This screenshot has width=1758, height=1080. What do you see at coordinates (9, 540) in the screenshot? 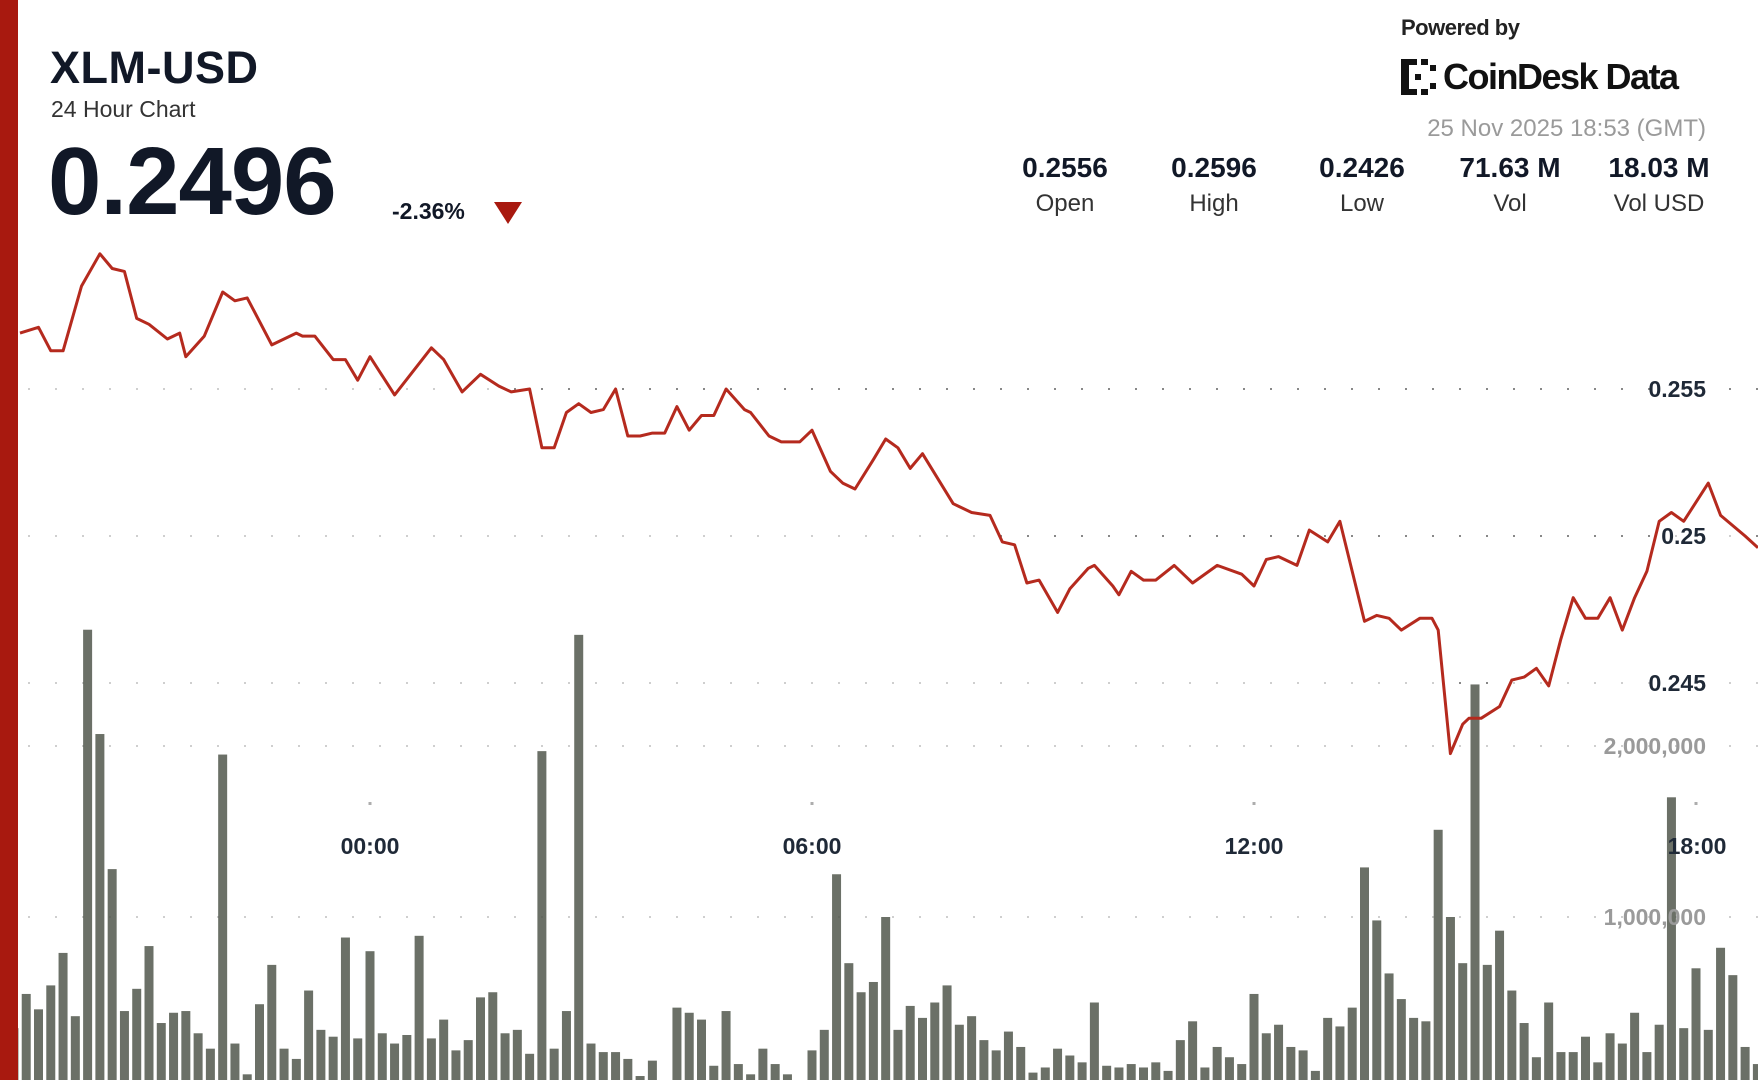
I see `accent-bar` at bounding box center [9, 540].